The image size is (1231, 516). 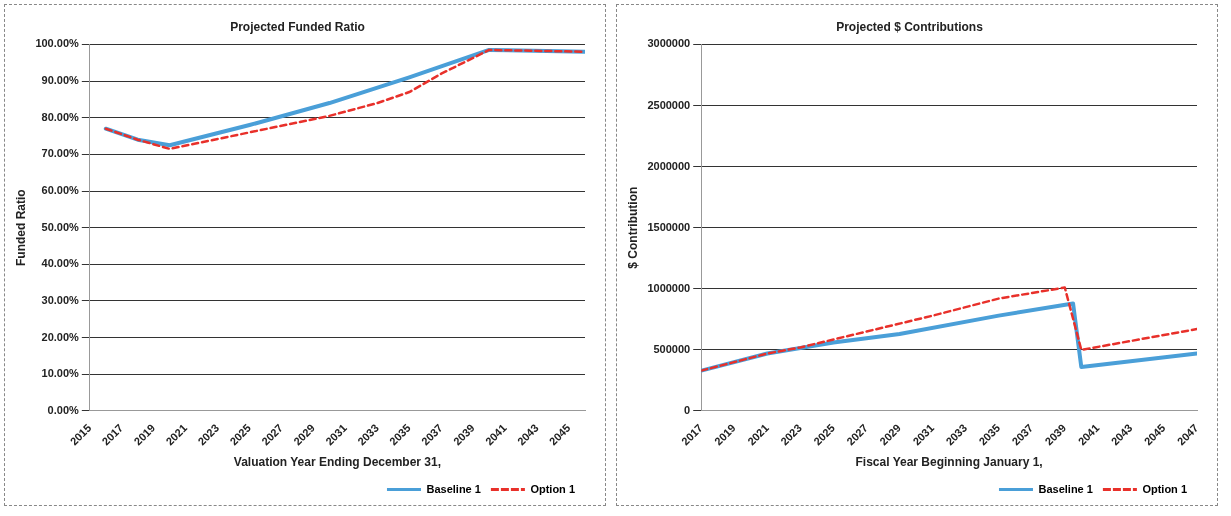 What do you see at coordinates (337, 462) in the screenshot?
I see `x-axis-title: Valuation Year Ending December 31,` at bounding box center [337, 462].